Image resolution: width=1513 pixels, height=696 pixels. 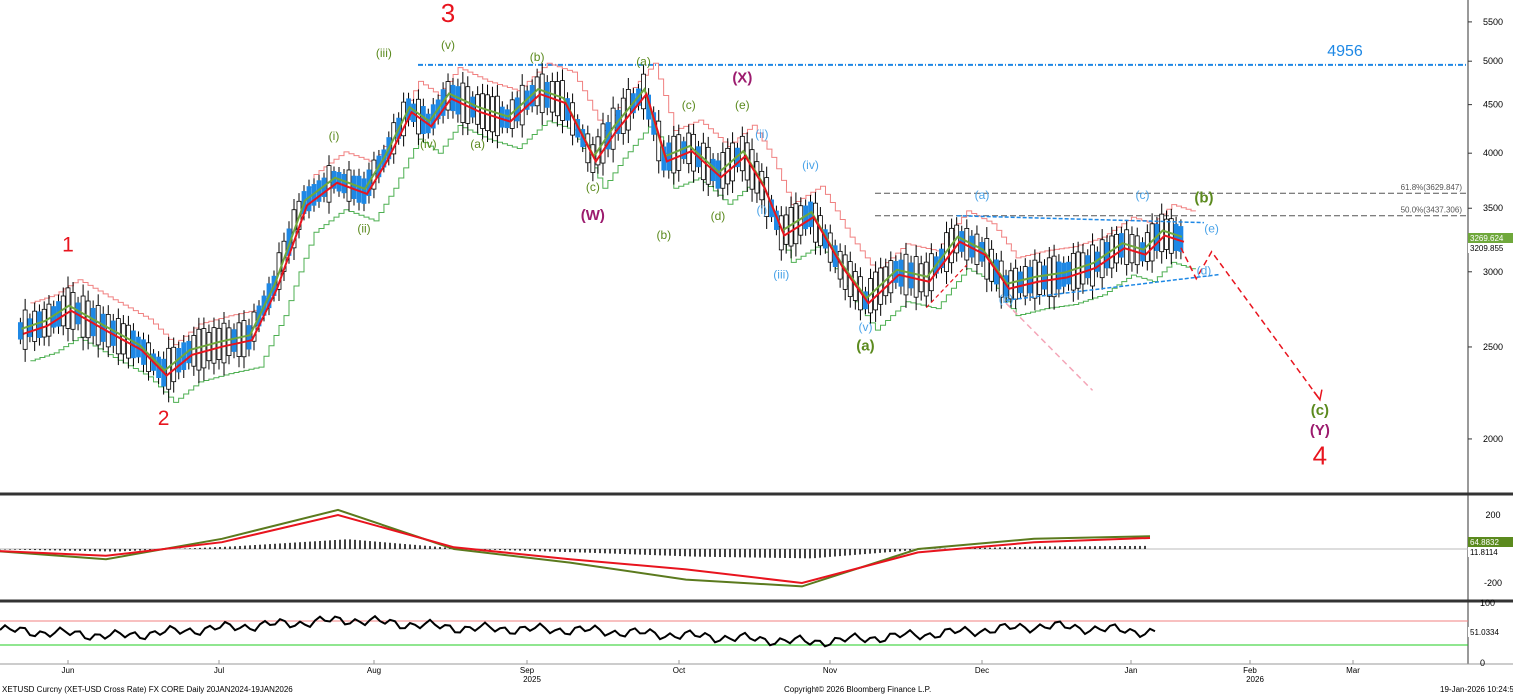 What do you see at coordinates (374, 670) in the screenshot?
I see `x-tick-label: Aug` at bounding box center [374, 670].